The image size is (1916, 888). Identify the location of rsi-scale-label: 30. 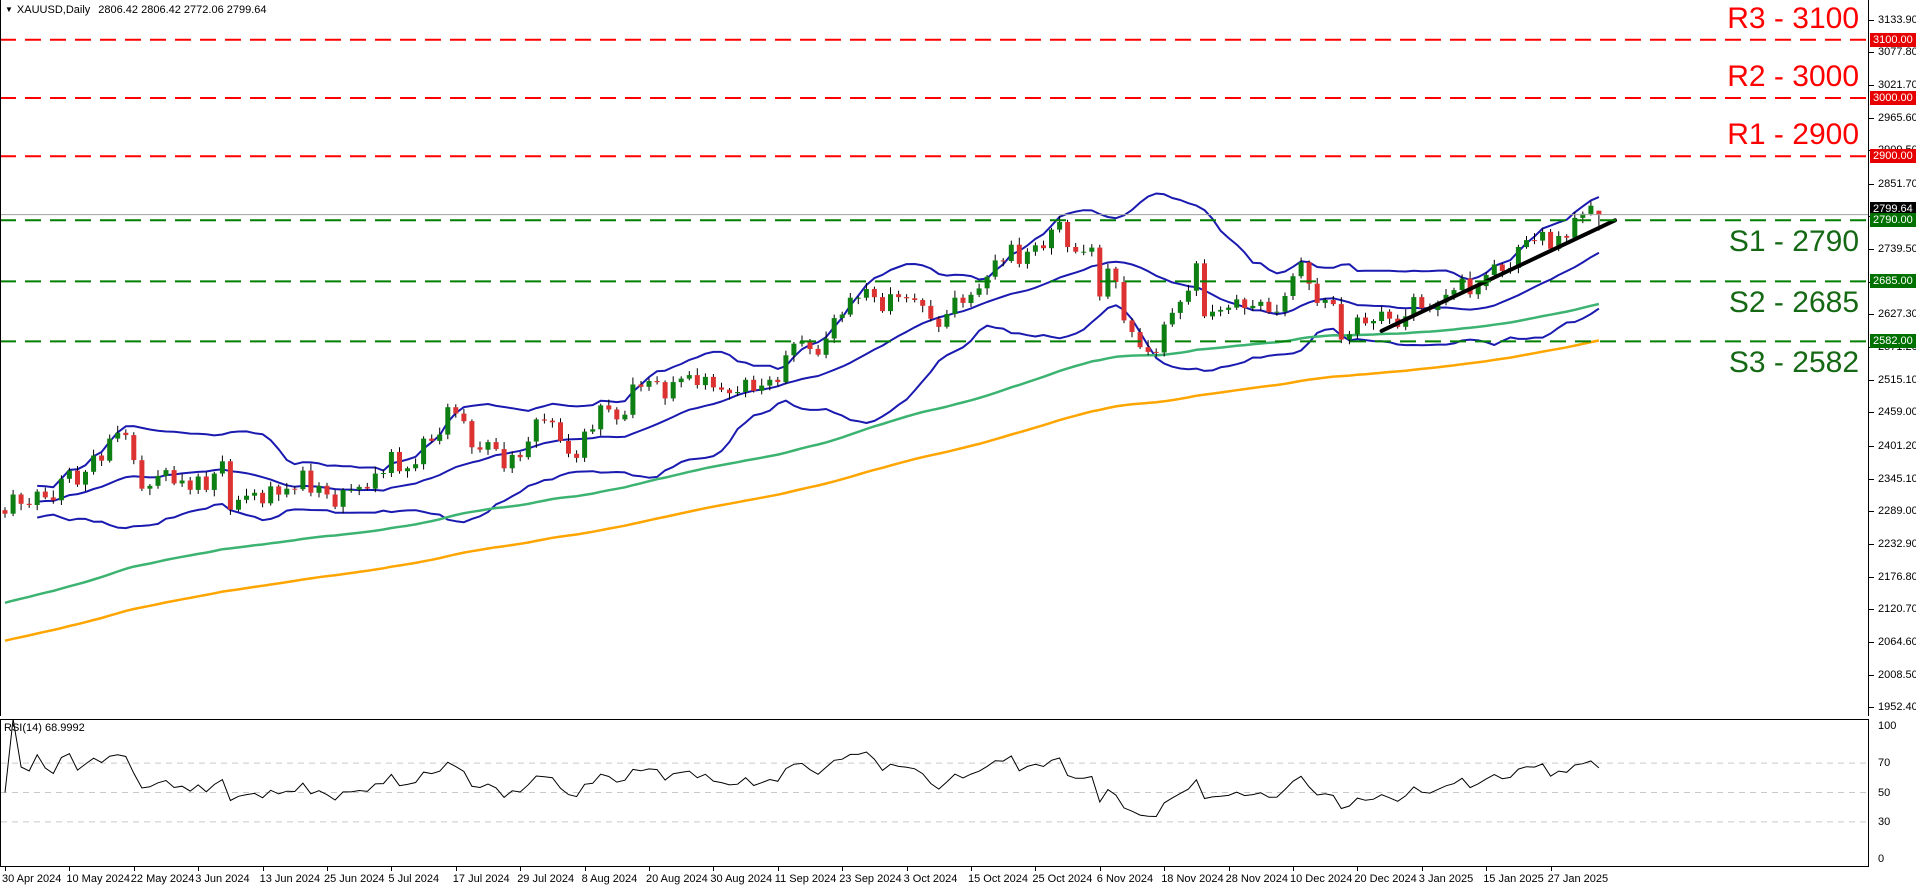
(1884, 821).